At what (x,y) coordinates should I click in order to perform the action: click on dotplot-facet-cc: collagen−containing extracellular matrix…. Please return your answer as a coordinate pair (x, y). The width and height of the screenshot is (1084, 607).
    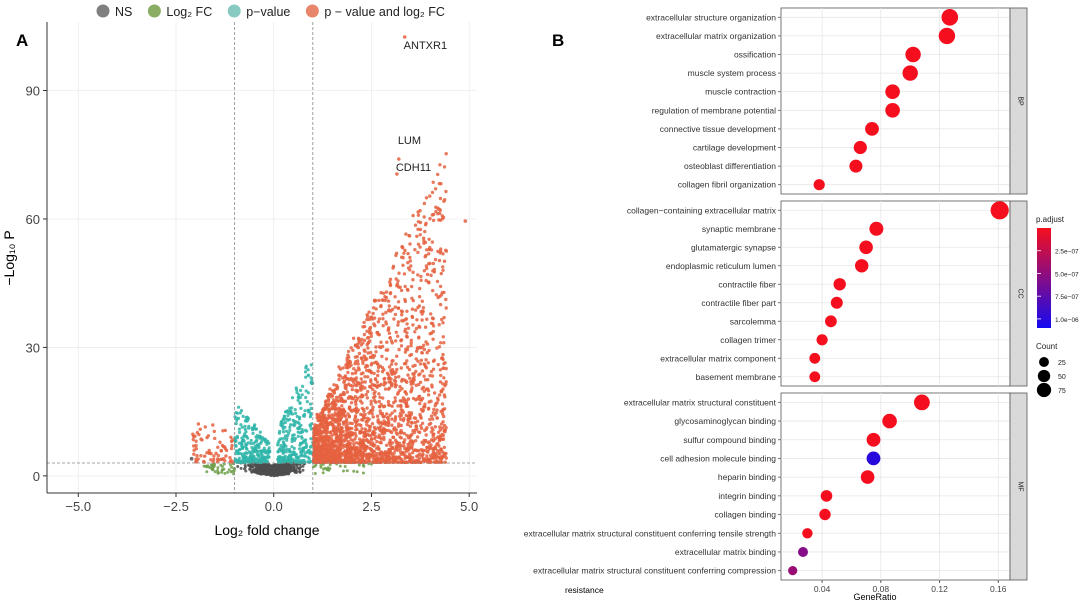
    Looking at the image, I should click on (827, 293).